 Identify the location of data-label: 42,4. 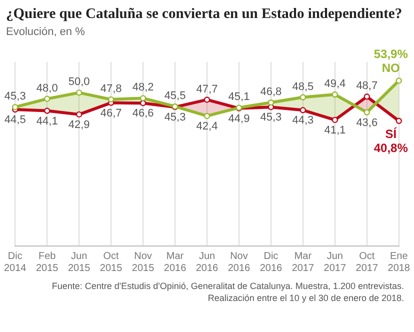
(207, 126).